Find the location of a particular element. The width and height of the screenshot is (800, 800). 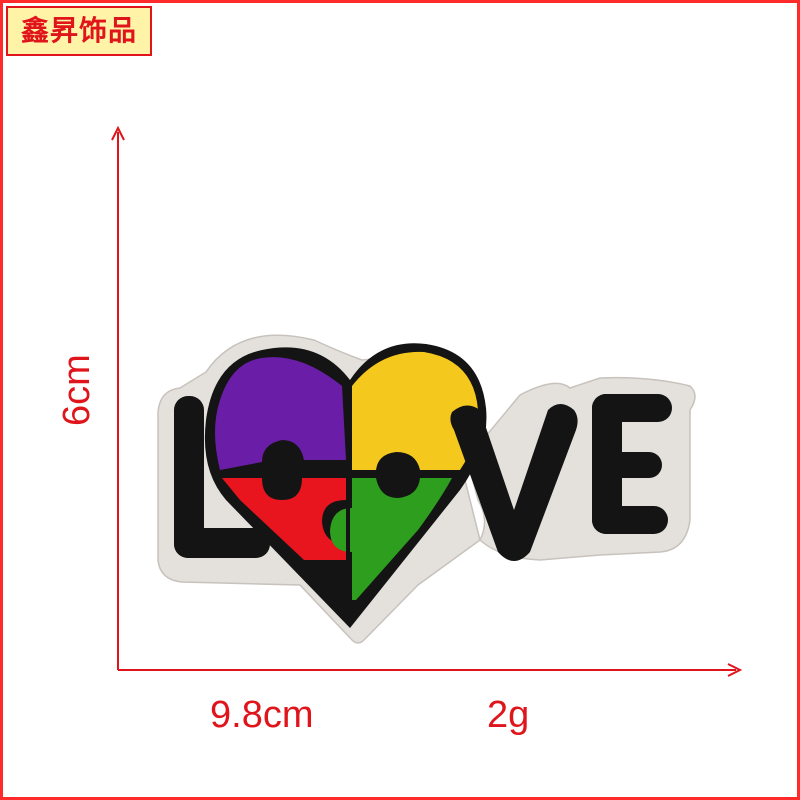

horizontal-axis-arrowhead is located at coordinates (735, 670).